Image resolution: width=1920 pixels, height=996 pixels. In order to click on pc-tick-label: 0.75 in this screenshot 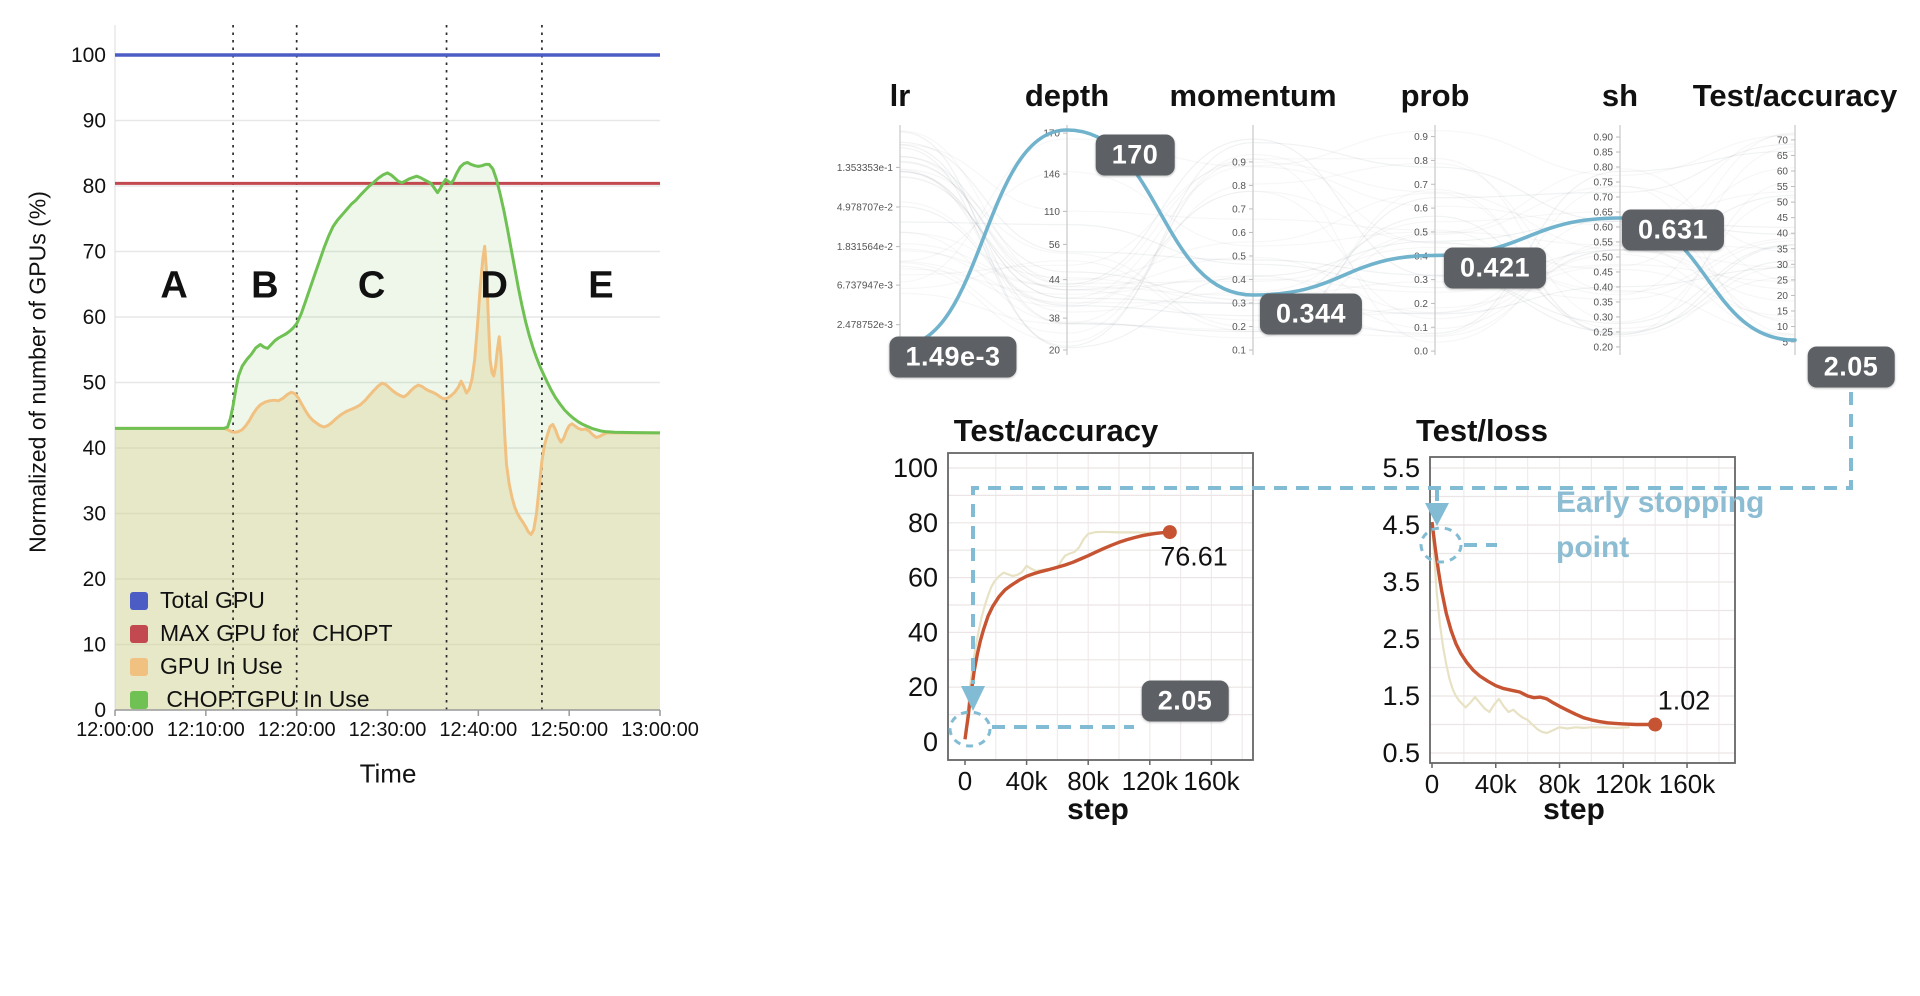, I will do `click(1604, 183)`.